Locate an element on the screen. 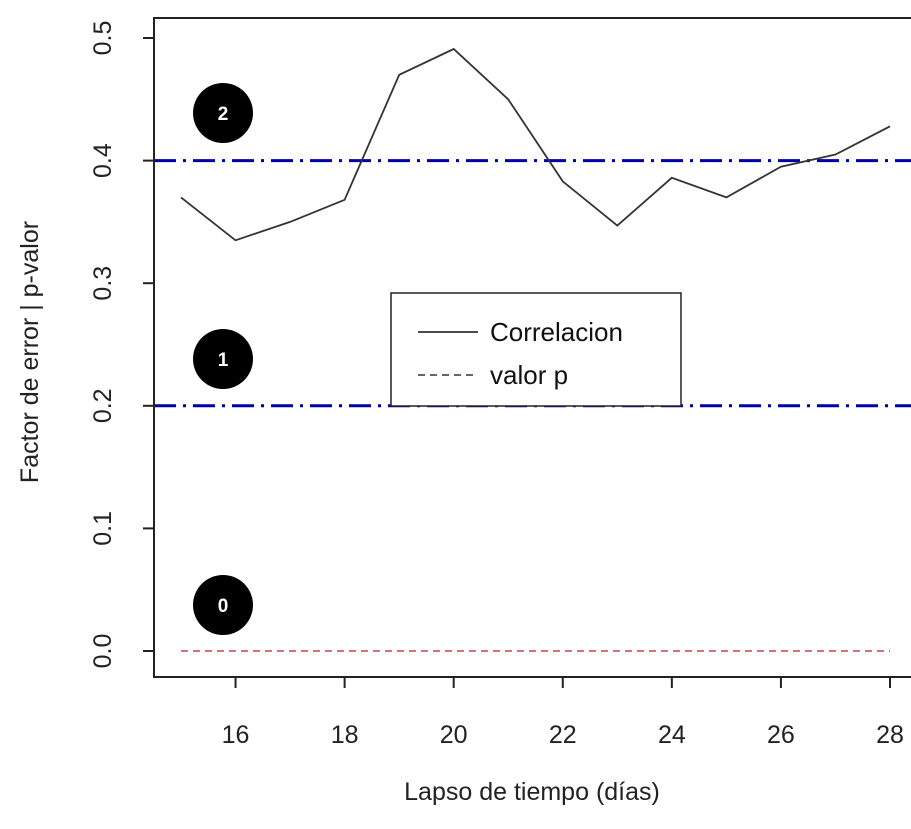 This screenshot has height=829, width=911. y-tick-label: 0.1 is located at coordinates (103, 528).